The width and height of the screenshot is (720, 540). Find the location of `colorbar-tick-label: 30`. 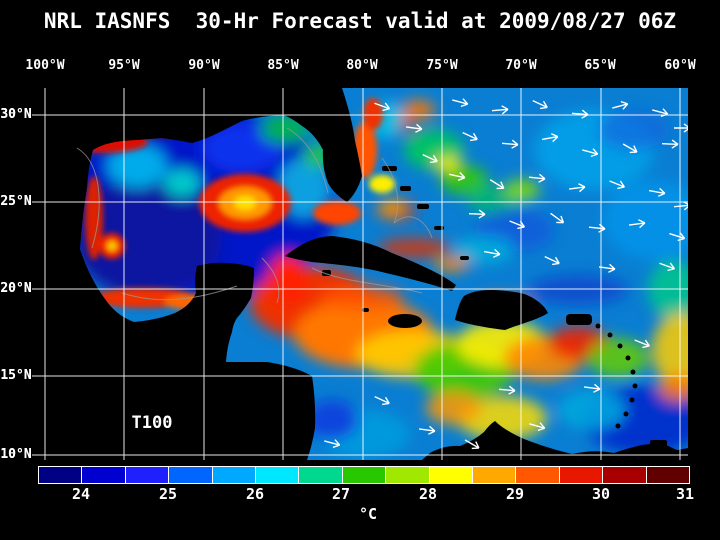

colorbar-tick-label: 30 is located at coordinates (601, 494).